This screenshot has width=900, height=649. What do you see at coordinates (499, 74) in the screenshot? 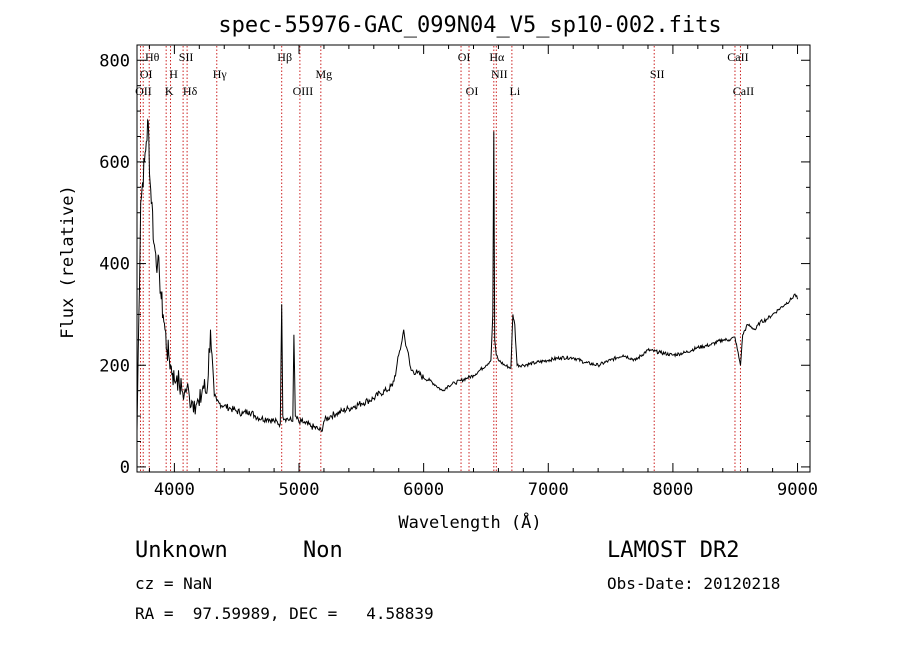
I see `emission-line-label: NII` at bounding box center [499, 74].